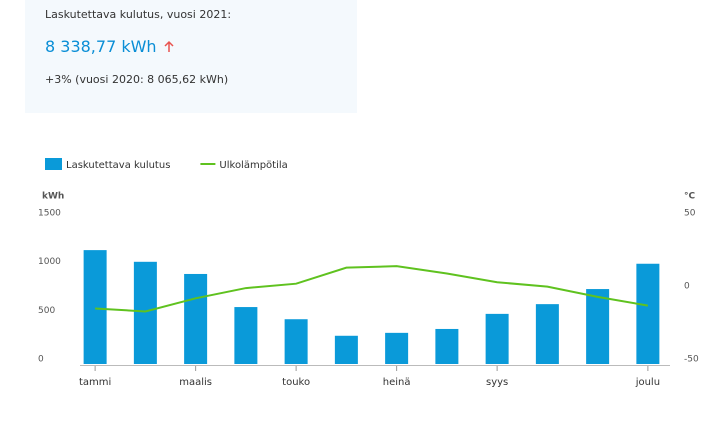 This screenshot has height=434, width=710. Describe the element at coordinates (101, 46) in the screenshot. I see `summary-value: 8 338,77 kWh` at that location.